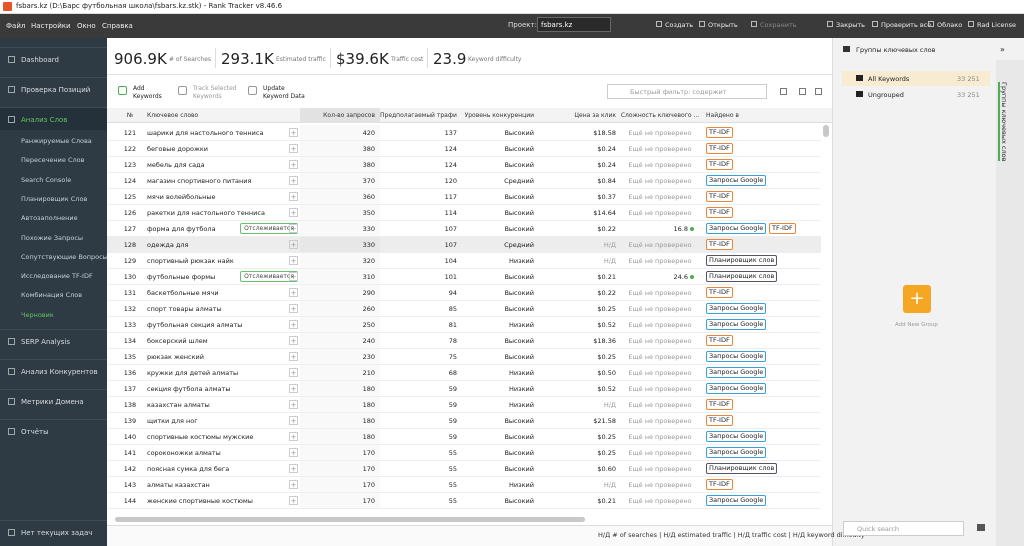  What do you see at coordinates (595, 115) in the screenshot?
I see `column-header: Цена за клик` at bounding box center [595, 115].